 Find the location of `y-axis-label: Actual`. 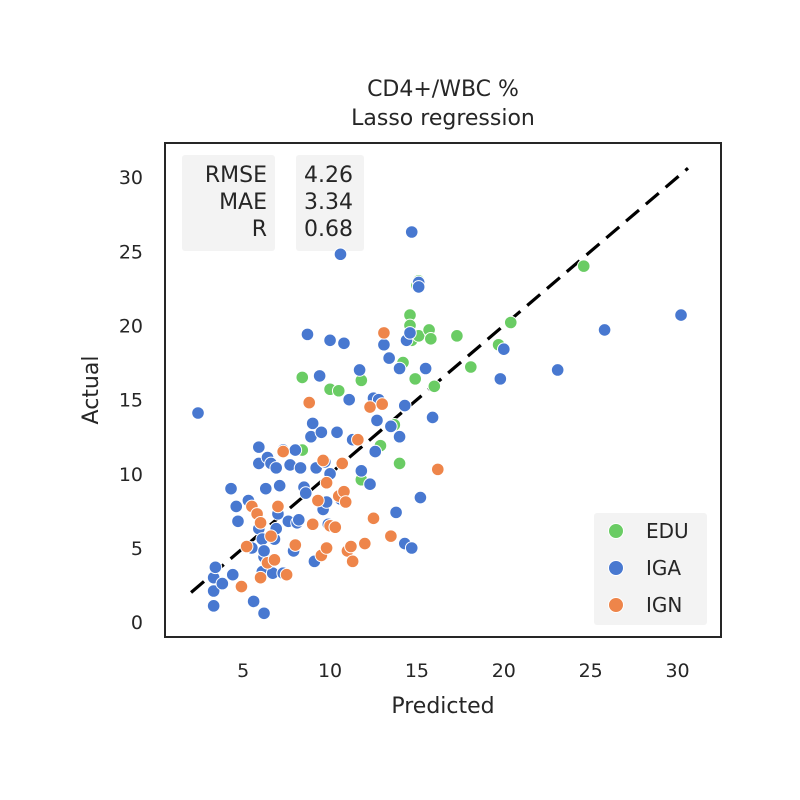

y-axis-label: Actual is located at coordinates (91, 390).